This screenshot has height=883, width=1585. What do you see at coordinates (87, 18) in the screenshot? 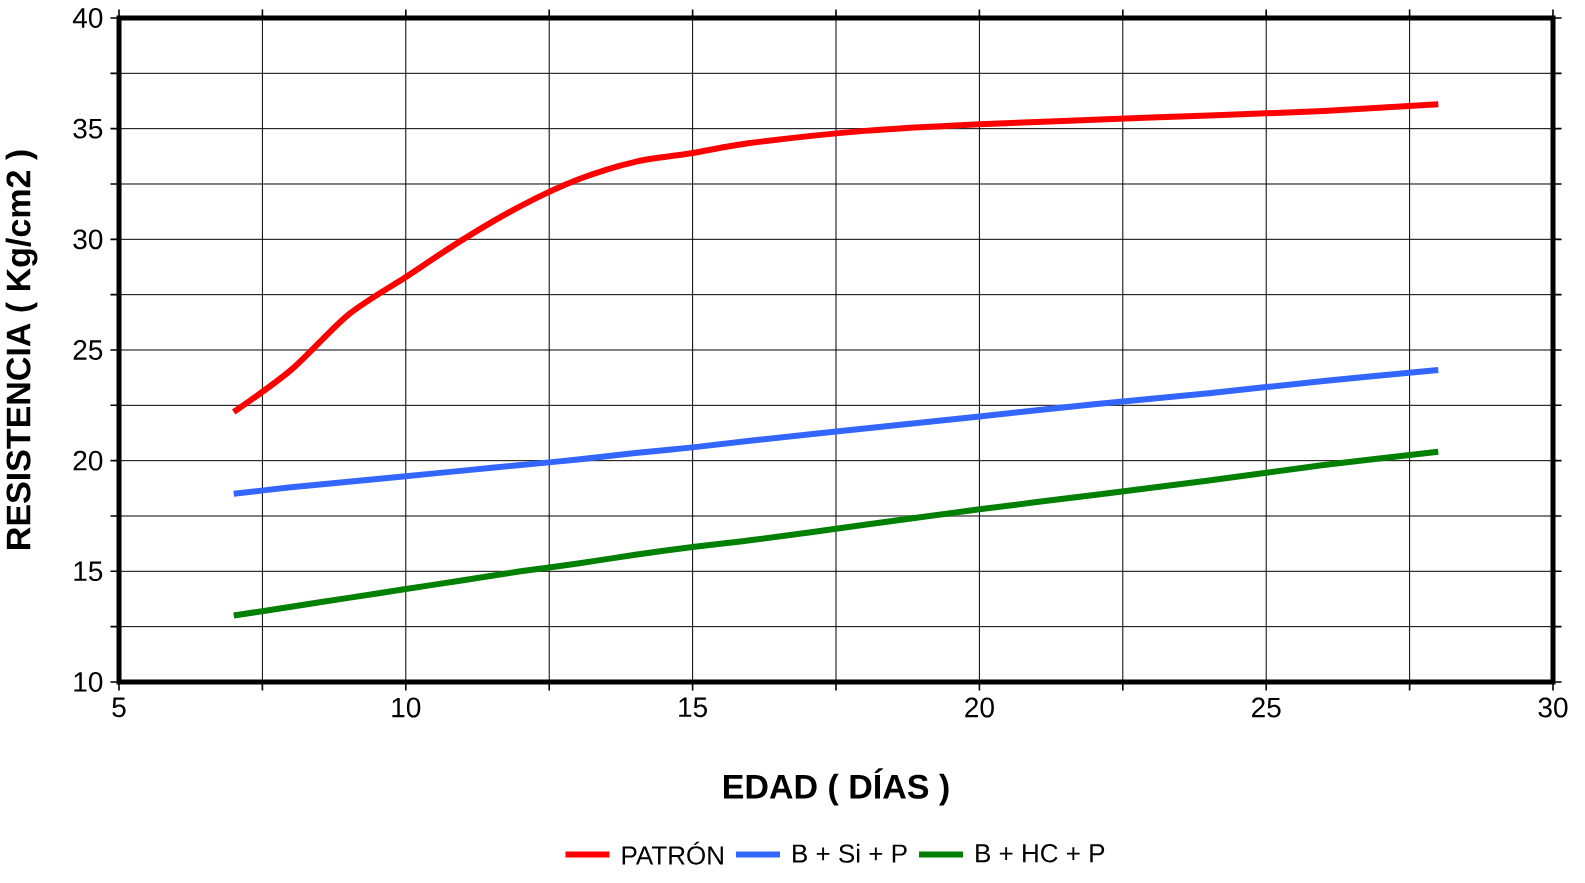
I see `y-tick-label: 40` at bounding box center [87, 18].